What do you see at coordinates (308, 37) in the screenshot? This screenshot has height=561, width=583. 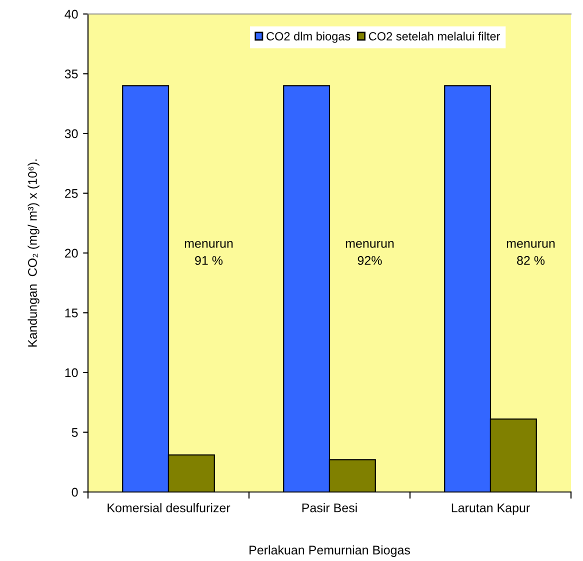 I see `legend-label: CO2 dlm biogas` at bounding box center [308, 37].